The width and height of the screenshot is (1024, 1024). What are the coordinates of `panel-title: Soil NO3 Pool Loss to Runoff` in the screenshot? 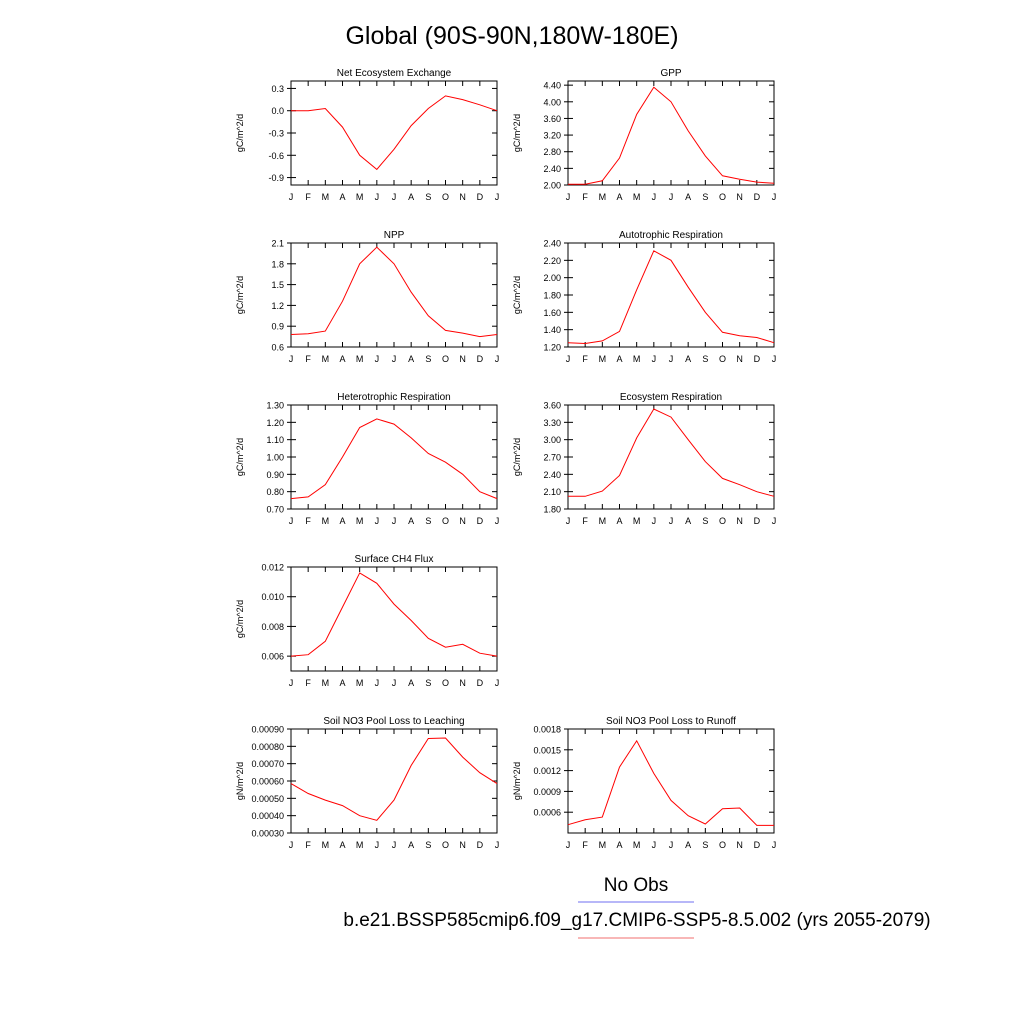 It's located at (671, 721).